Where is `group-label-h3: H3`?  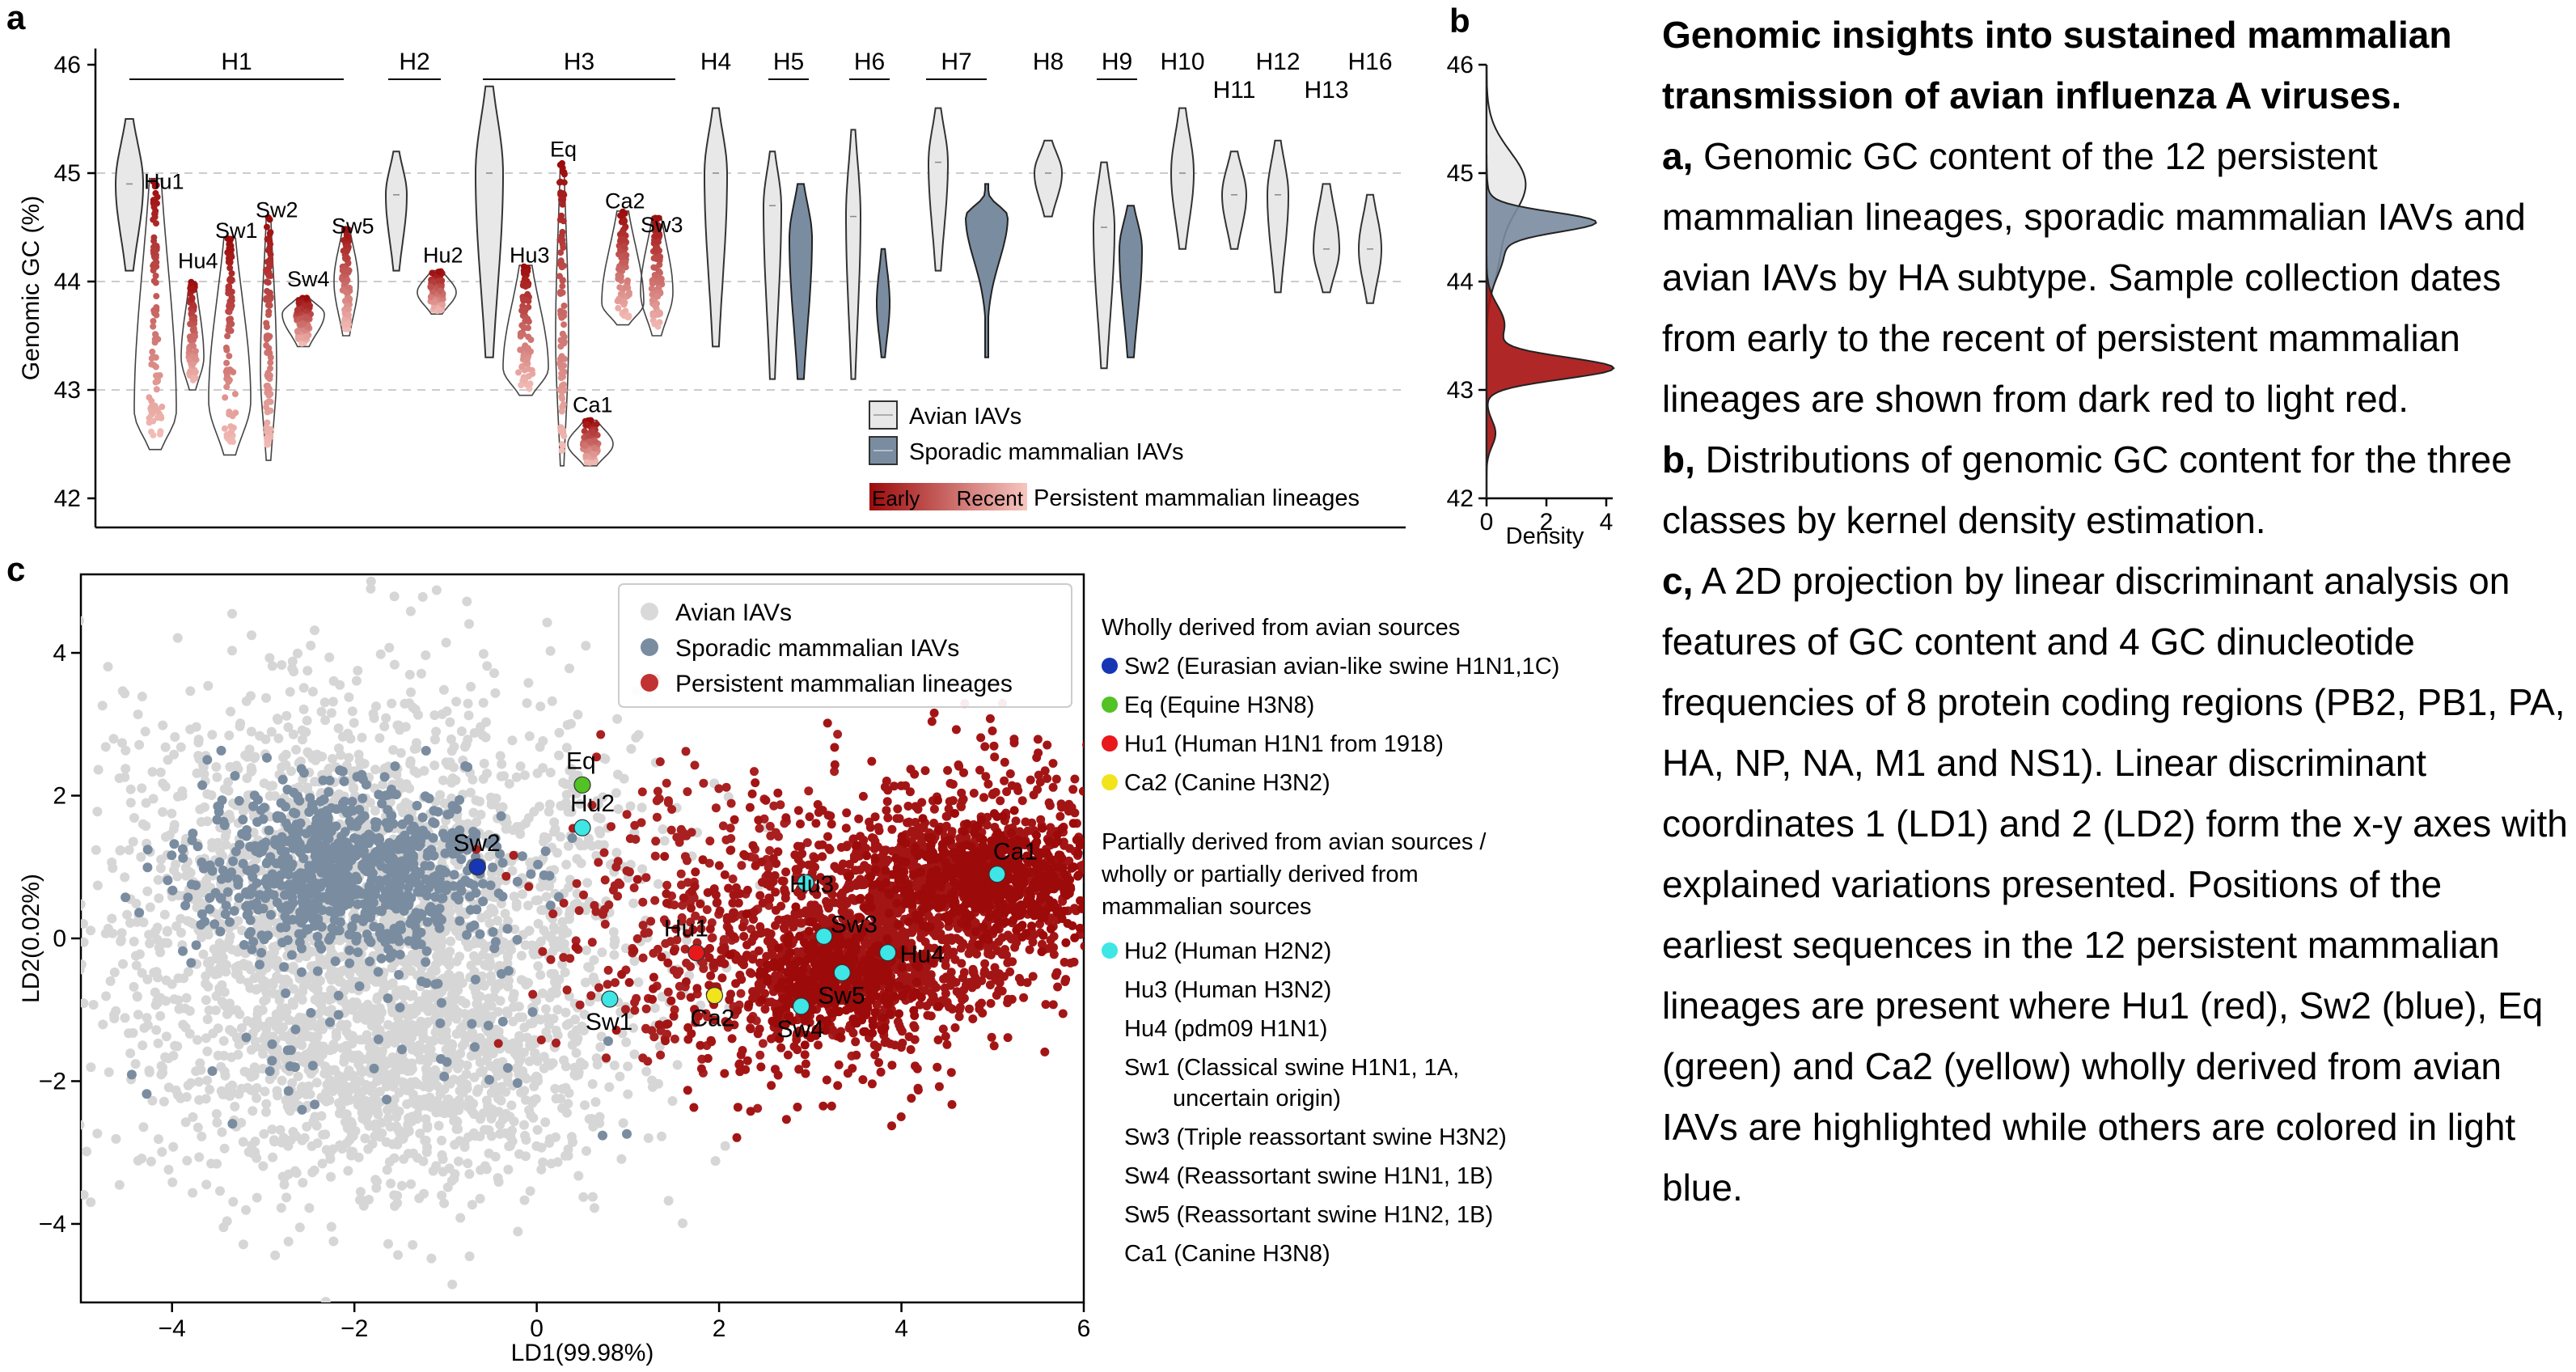
group-label-h3: H3 is located at coordinates (579, 62).